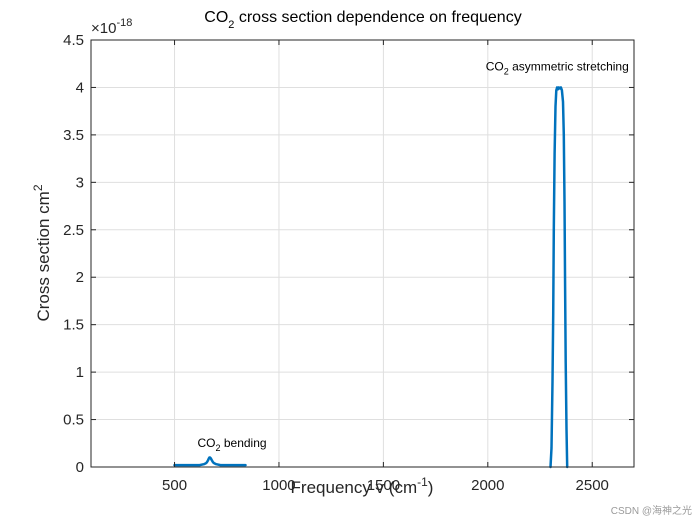 The image size is (700, 525). What do you see at coordinates (559, 277) in the screenshot?
I see `series-line-asymmetric-stretching` at bounding box center [559, 277].